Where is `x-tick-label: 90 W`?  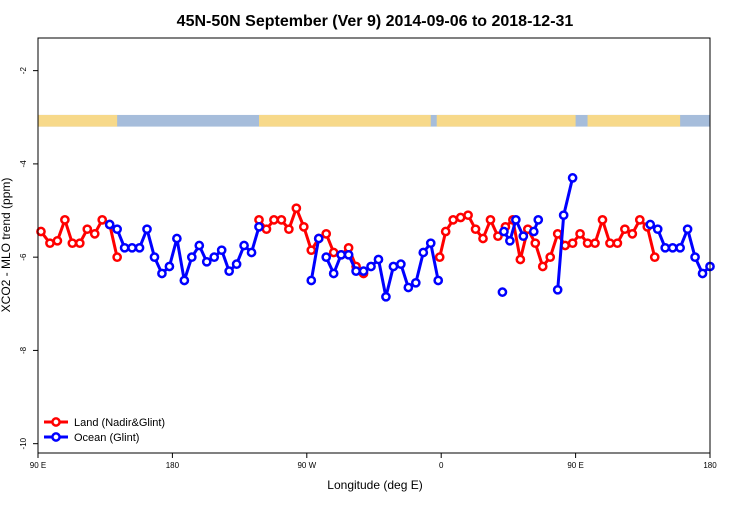
x-tick-label: 90 W is located at coordinates (306, 465).